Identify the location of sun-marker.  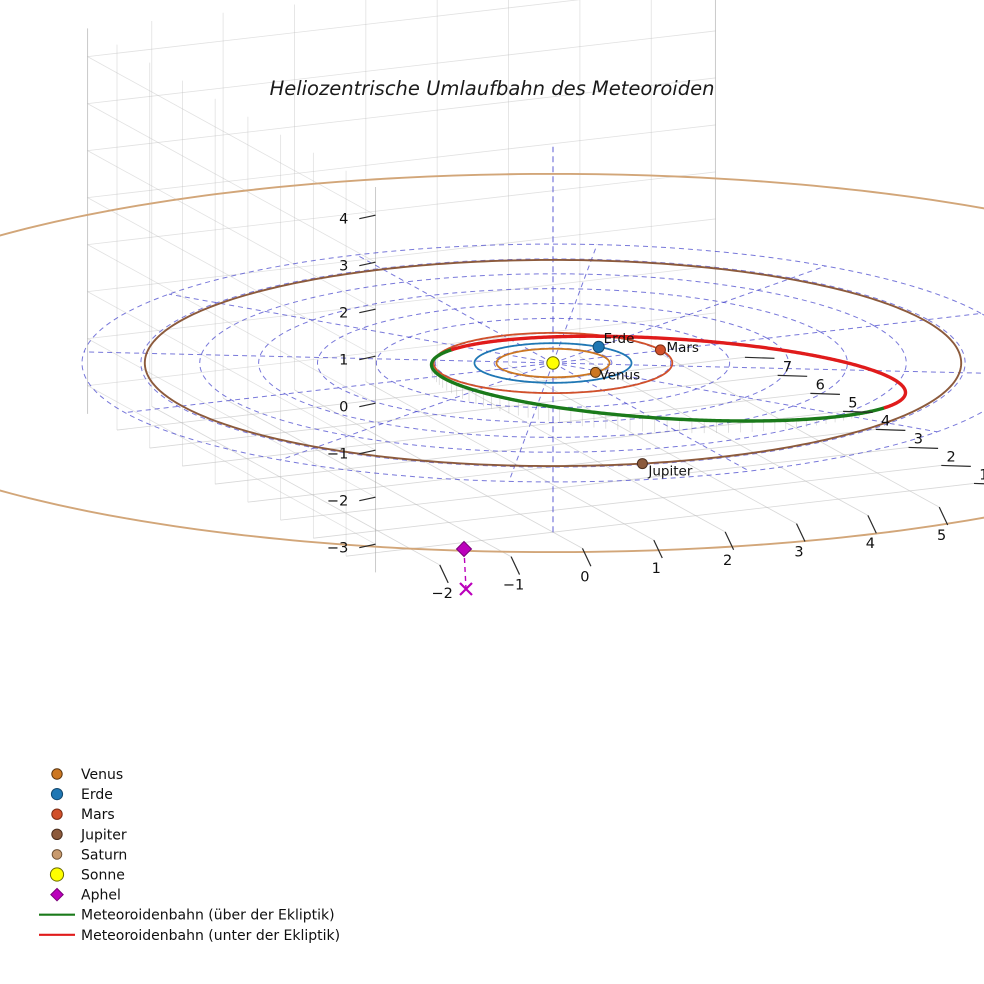
(553, 363).